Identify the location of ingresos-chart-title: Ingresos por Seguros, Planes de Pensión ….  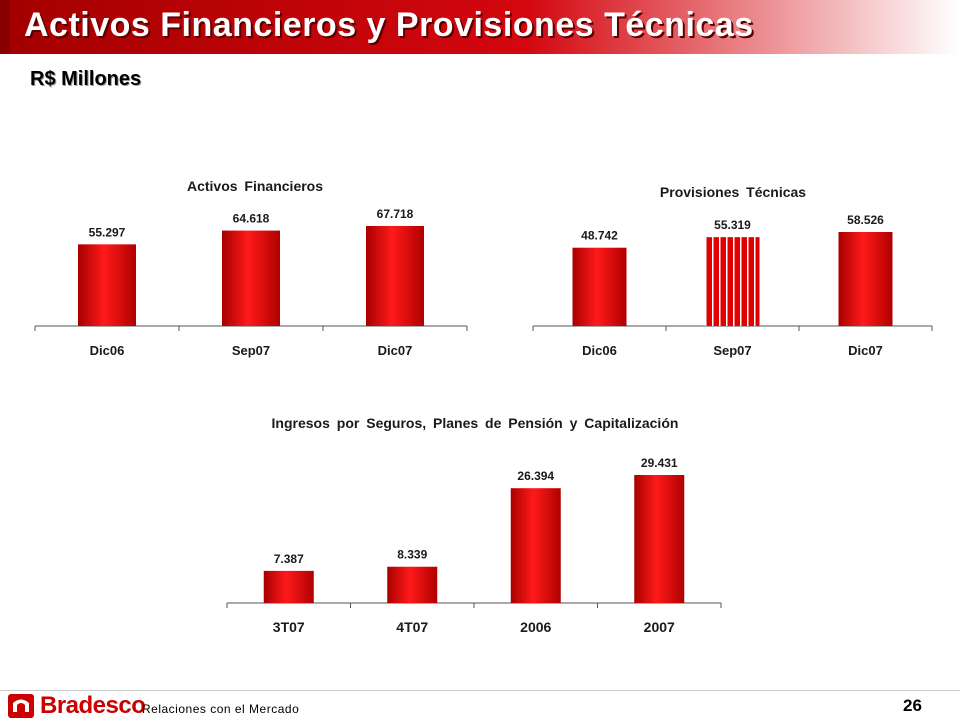
(475, 423).